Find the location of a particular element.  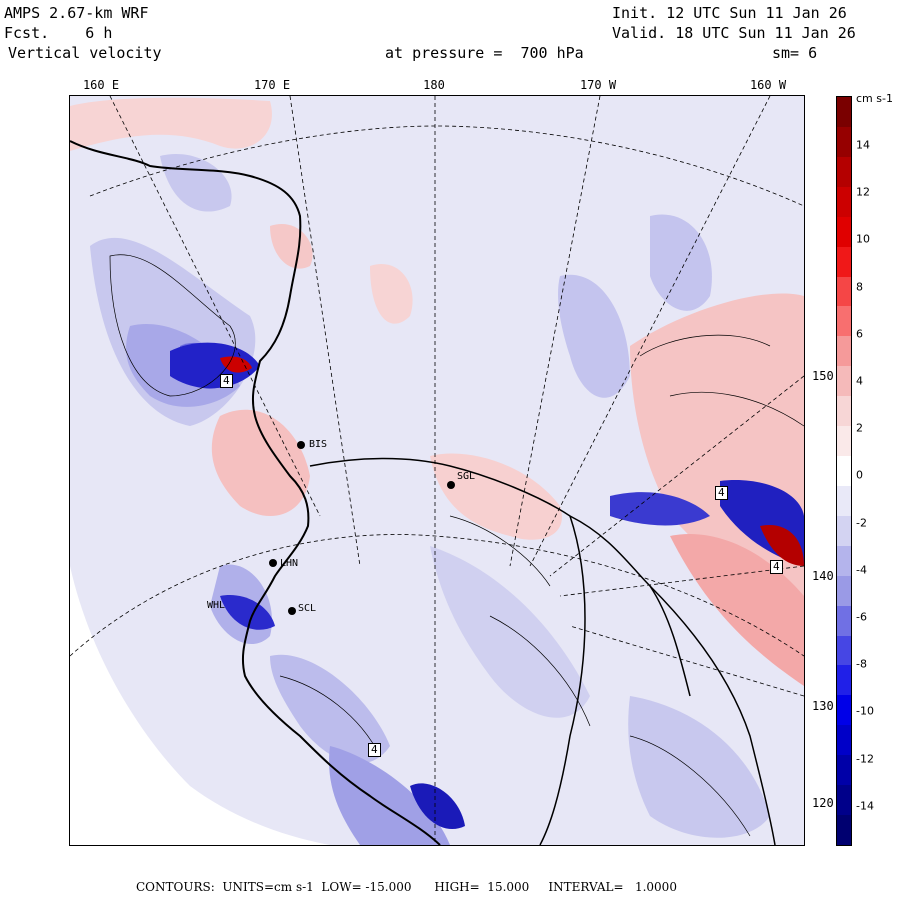

colorbar-tick-label: 14 is located at coordinates (863, 145).